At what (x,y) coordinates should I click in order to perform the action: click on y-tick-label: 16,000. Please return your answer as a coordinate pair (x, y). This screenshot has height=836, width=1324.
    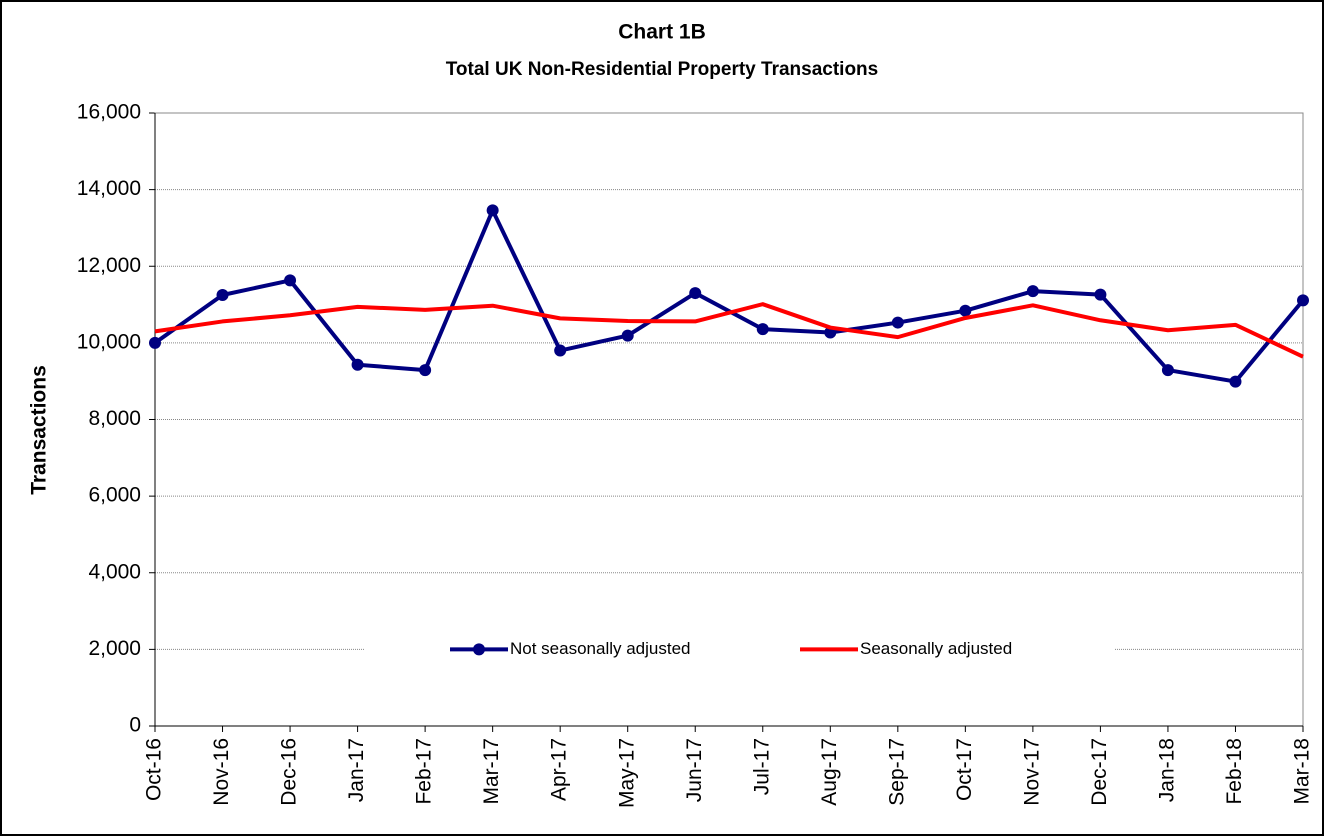
    Looking at the image, I should click on (109, 112).